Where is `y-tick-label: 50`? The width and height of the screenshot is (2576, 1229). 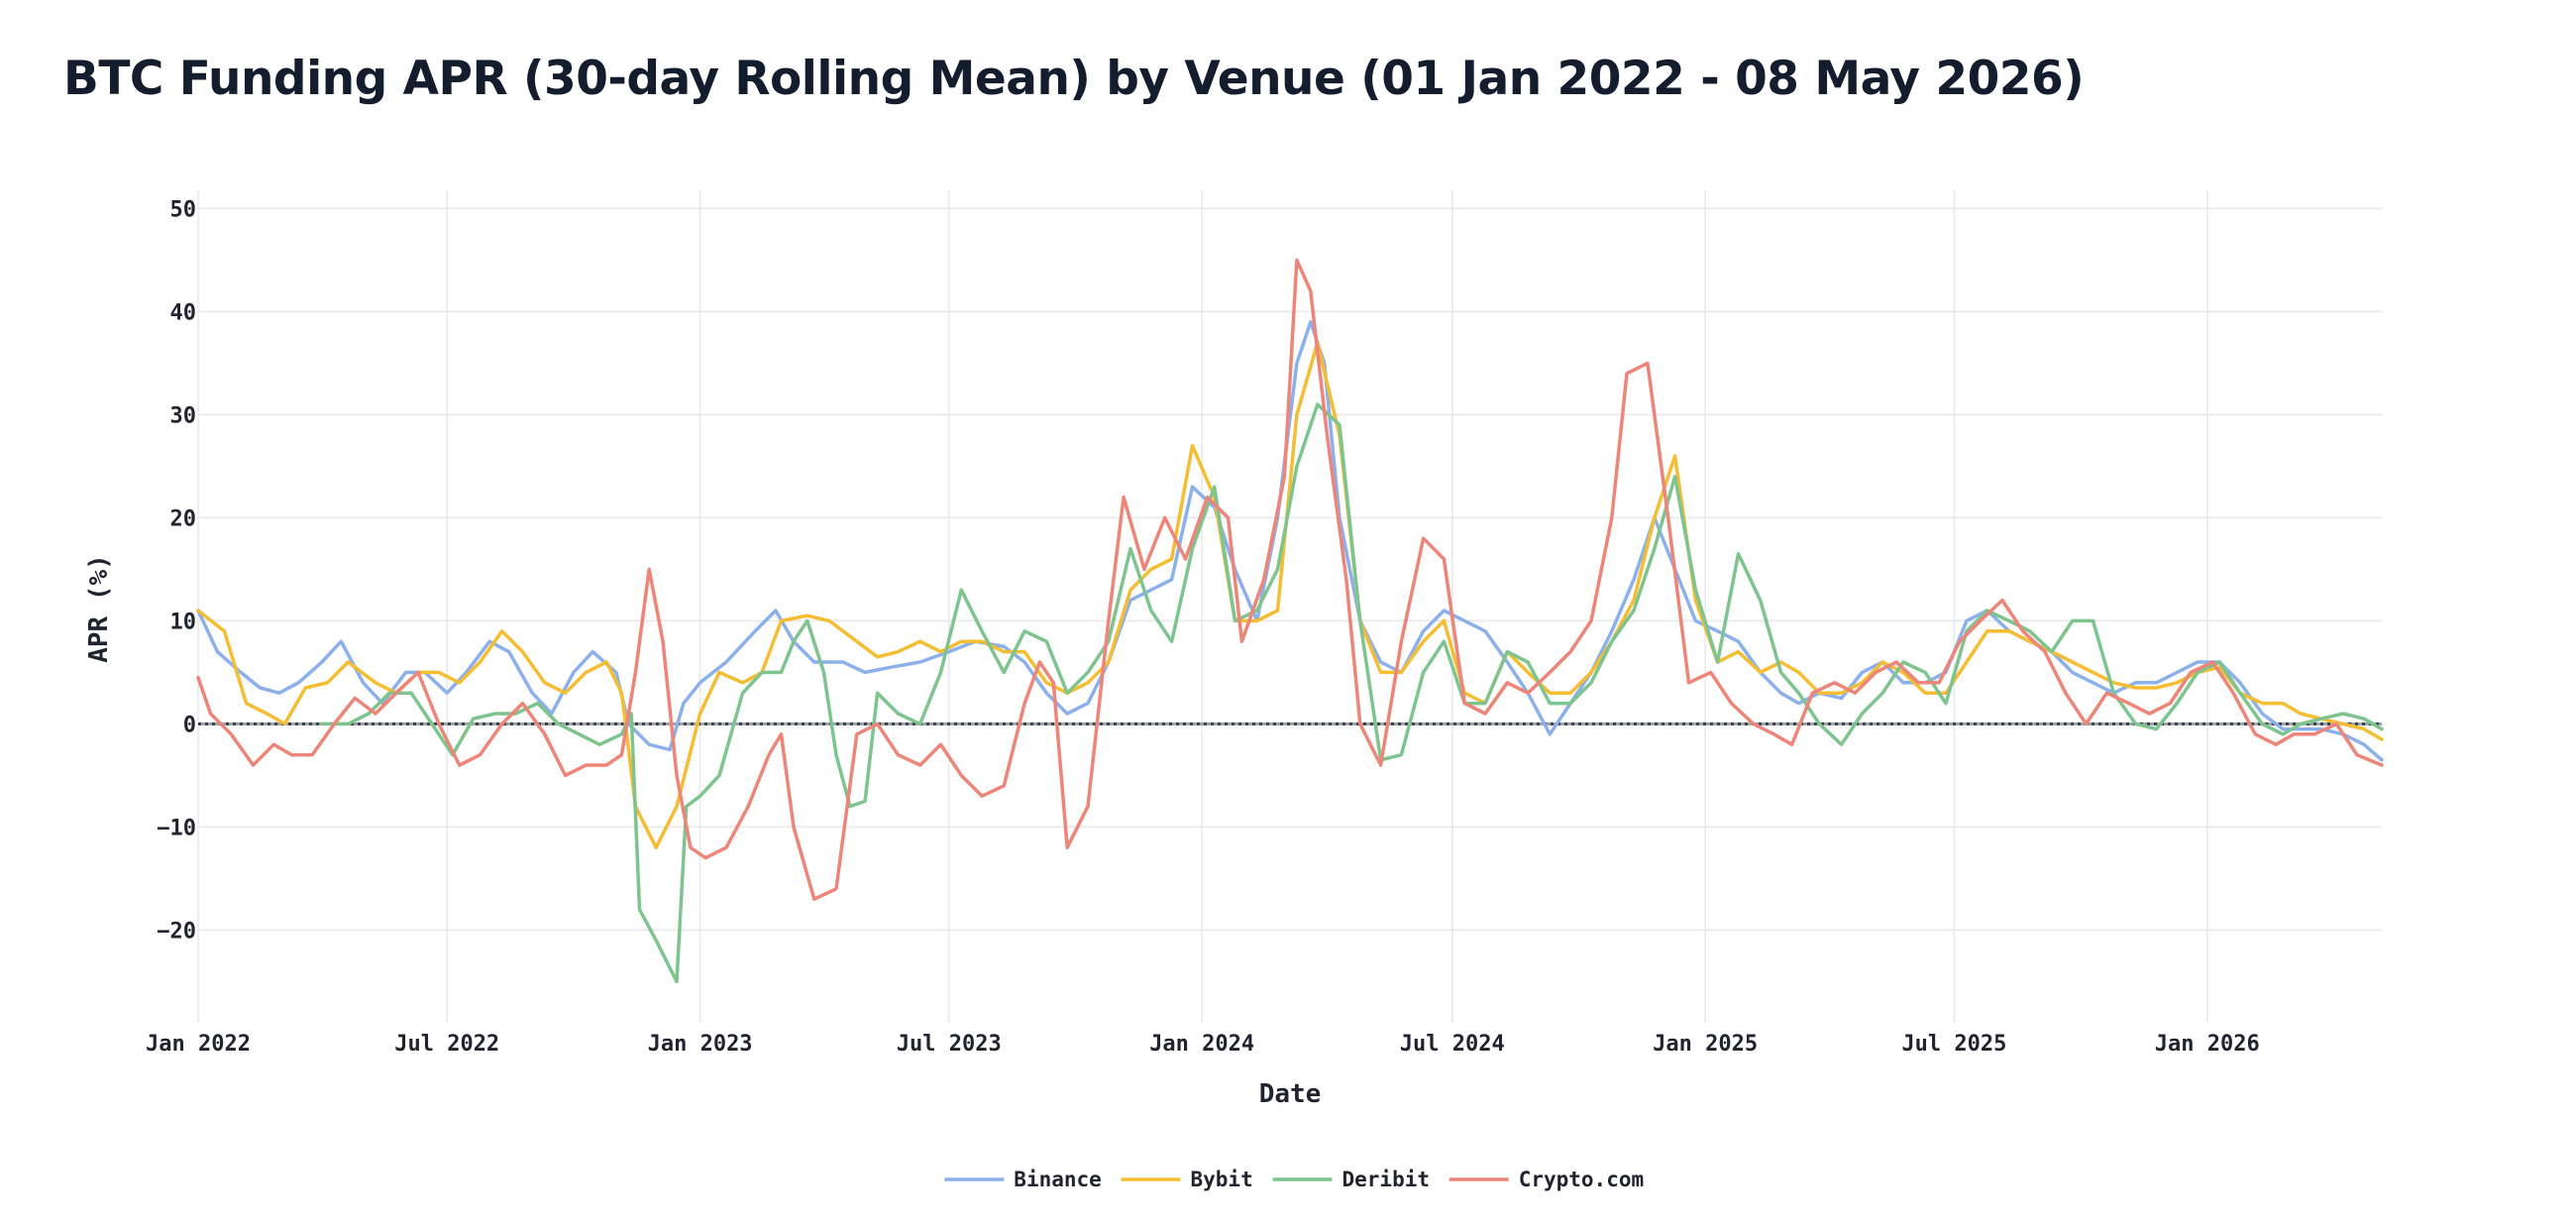 y-tick-label: 50 is located at coordinates (183, 209).